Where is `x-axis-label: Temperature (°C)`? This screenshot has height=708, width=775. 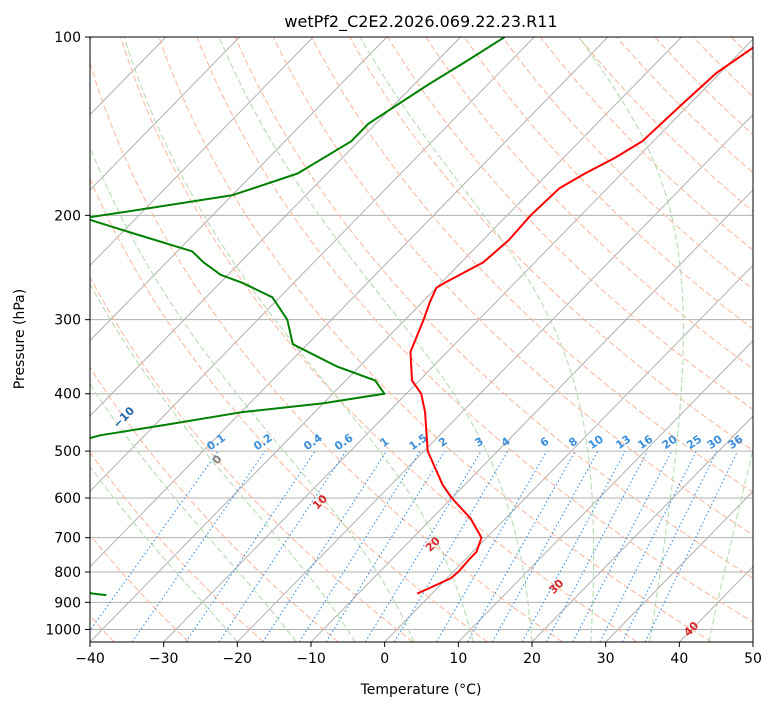 x-axis-label: Temperature (°C) is located at coordinates (421, 690).